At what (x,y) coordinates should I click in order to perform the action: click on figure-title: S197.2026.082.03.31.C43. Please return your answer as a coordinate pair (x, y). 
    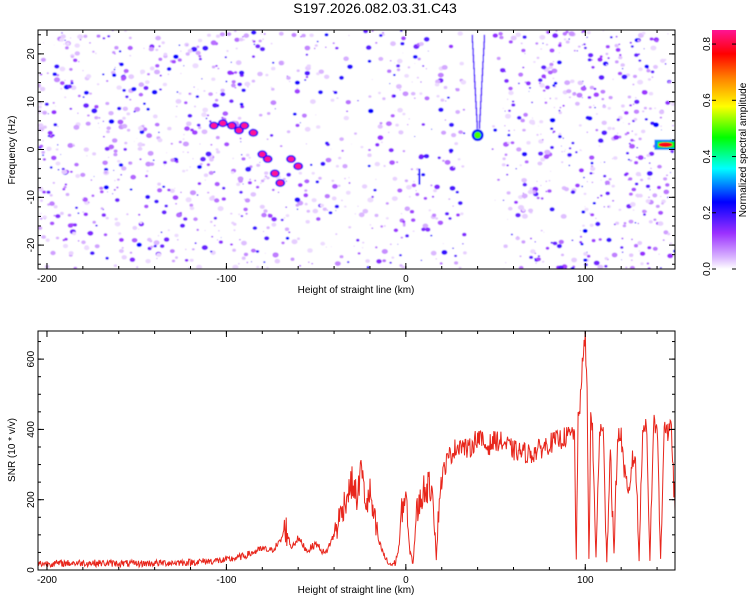
    Looking at the image, I should click on (375, 8).